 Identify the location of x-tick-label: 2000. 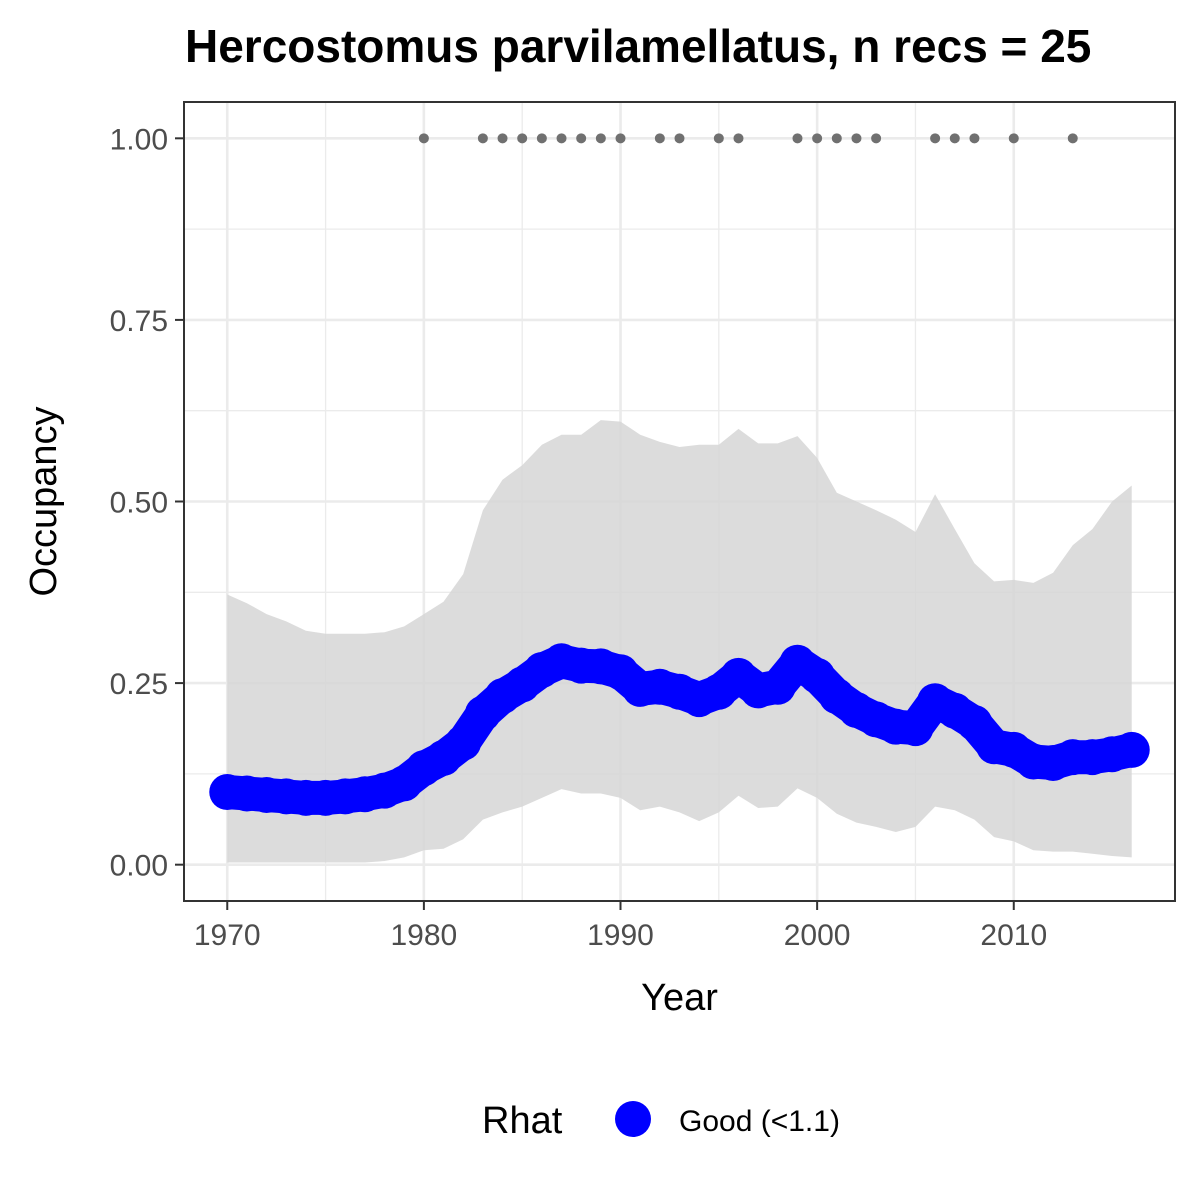
(817, 935).